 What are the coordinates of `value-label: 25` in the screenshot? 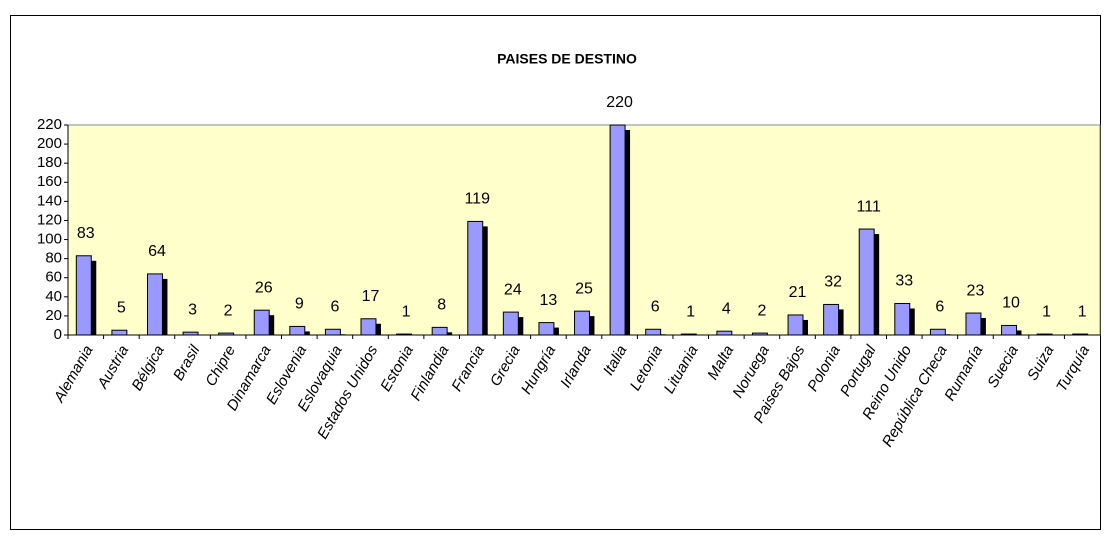 It's located at (584, 288).